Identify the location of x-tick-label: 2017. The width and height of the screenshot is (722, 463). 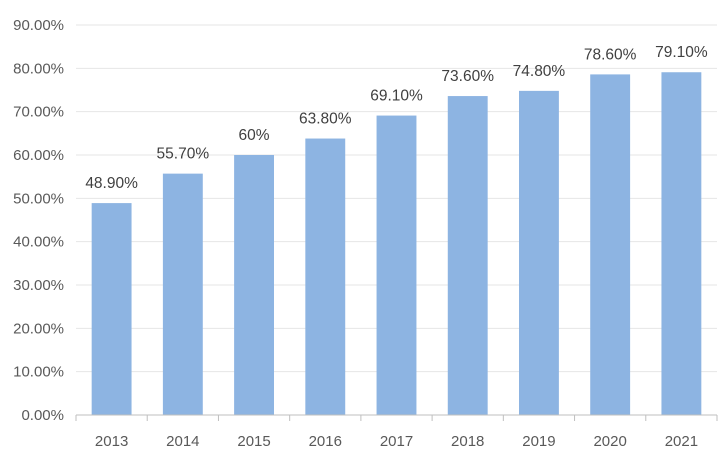
(396, 441).